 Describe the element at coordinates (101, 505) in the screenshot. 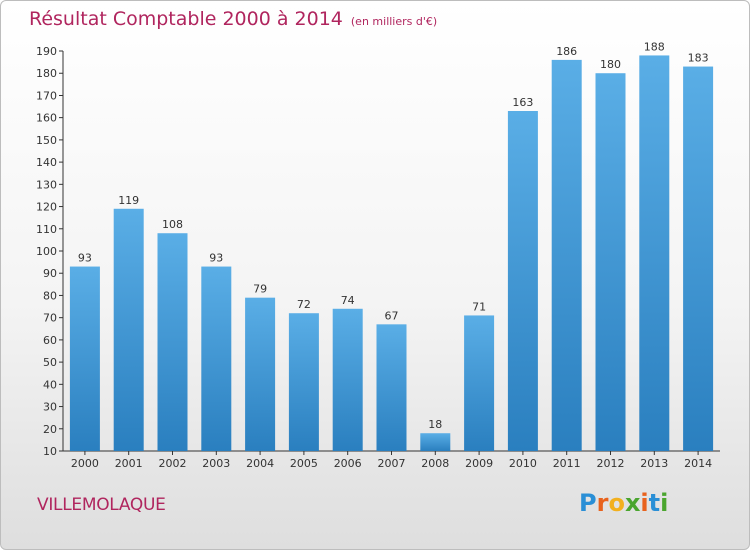

I see `commune-name: VILLEMOLAQUE` at that location.